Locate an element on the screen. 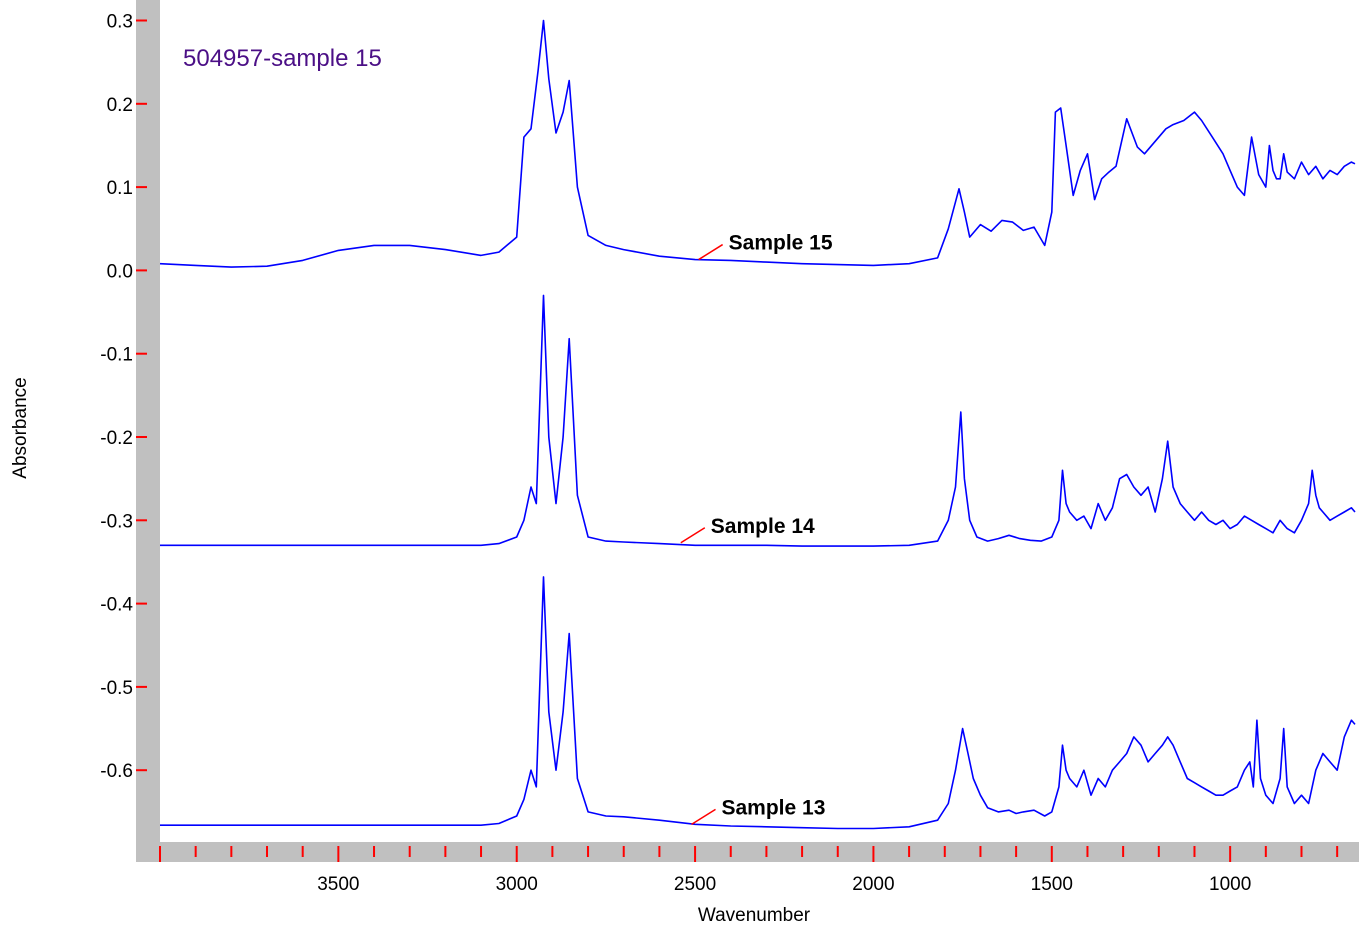 The height and width of the screenshot is (928, 1359). y-tick-label: 0.1 is located at coordinates (120, 188).